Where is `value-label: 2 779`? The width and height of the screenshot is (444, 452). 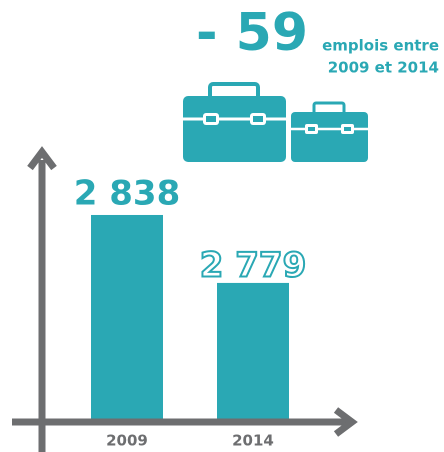 value-label: 2 779 is located at coordinates (253, 265).